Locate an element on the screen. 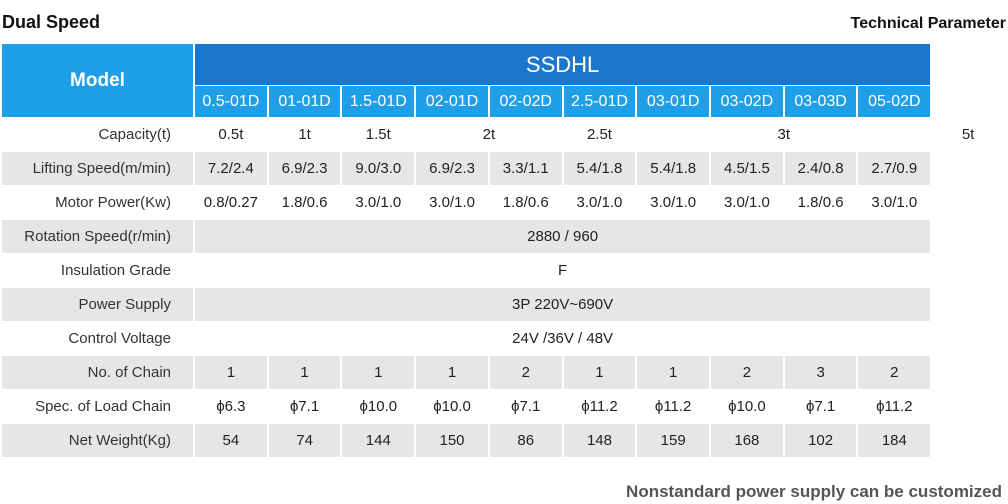 The width and height of the screenshot is (1008, 504). model-code: 01-01D is located at coordinates (304, 101).